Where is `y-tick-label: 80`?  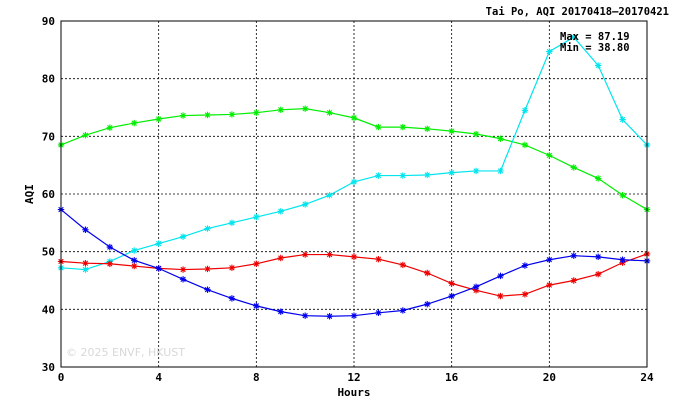
y-tick-label: 80 is located at coordinates (48, 79).